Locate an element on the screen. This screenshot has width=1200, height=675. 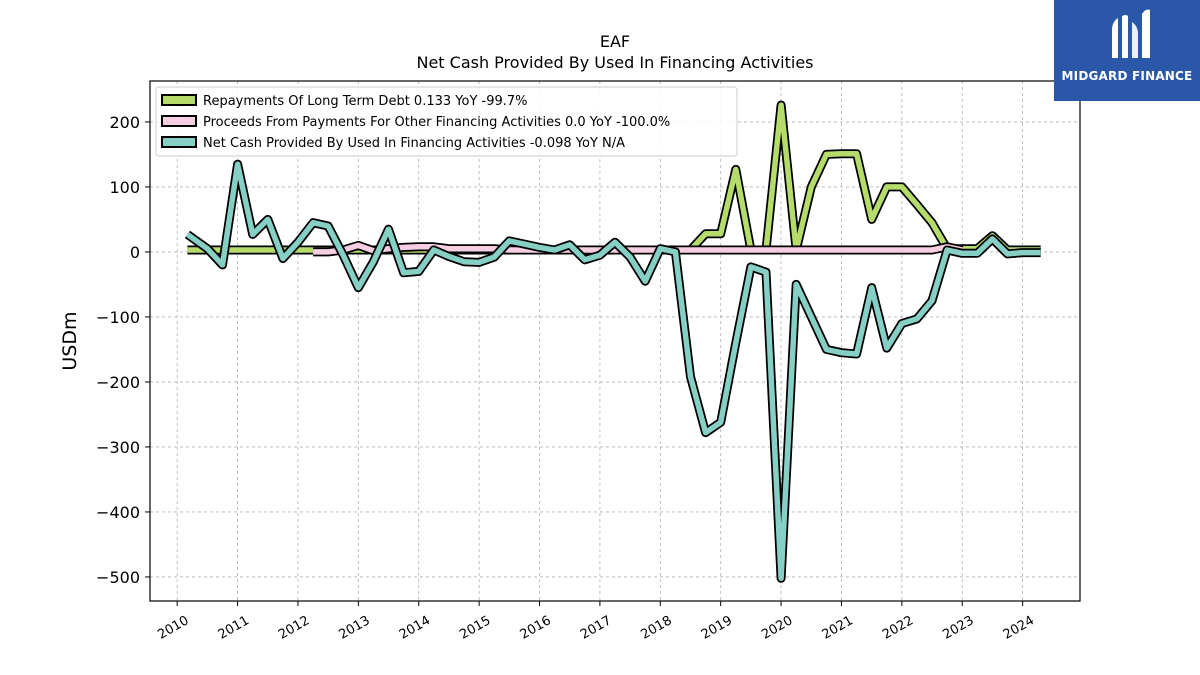
brand-logo: MIDGARD FINANCE is located at coordinates (1127, 50).